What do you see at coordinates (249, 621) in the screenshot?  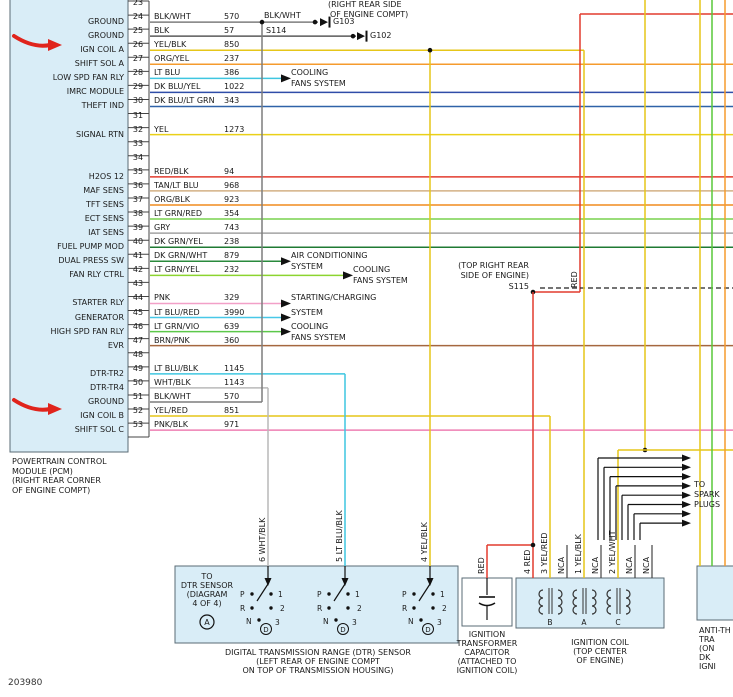 I see `dtr-position-label: N` at bounding box center [249, 621].